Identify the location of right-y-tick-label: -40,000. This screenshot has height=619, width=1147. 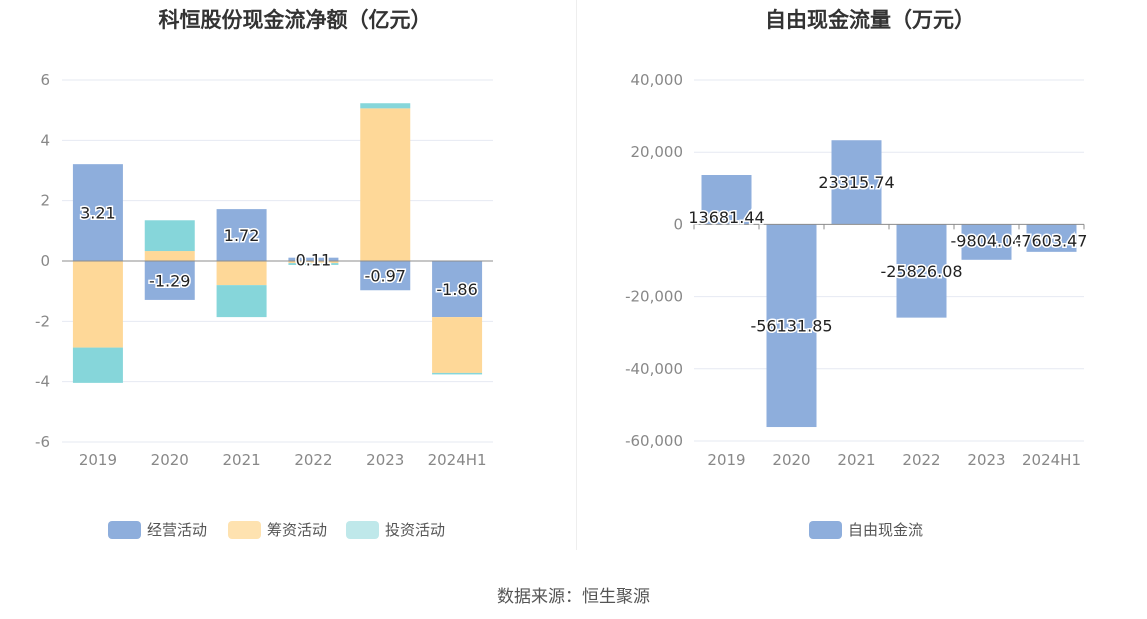
(654, 369).